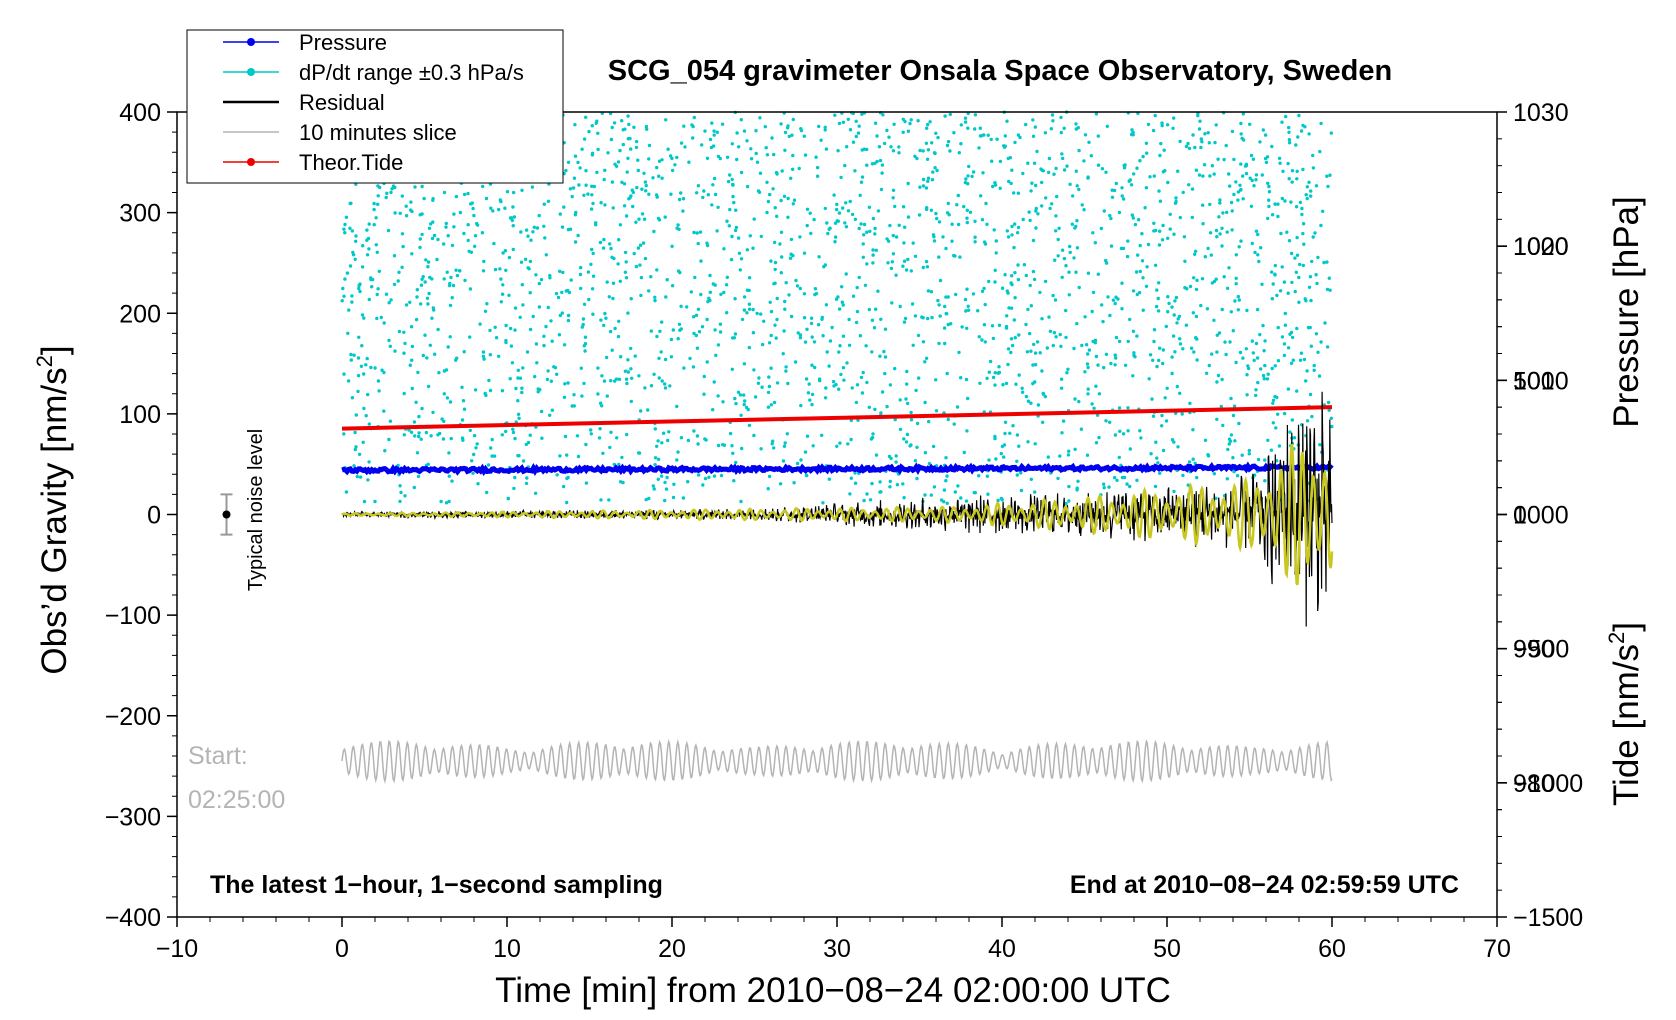 Image resolution: width=1676 pixels, height=1020 pixels. Describe the element at coordinates (1548, 784) in the screenshot. I see `y-tide-tick-label: −1000` at that location.